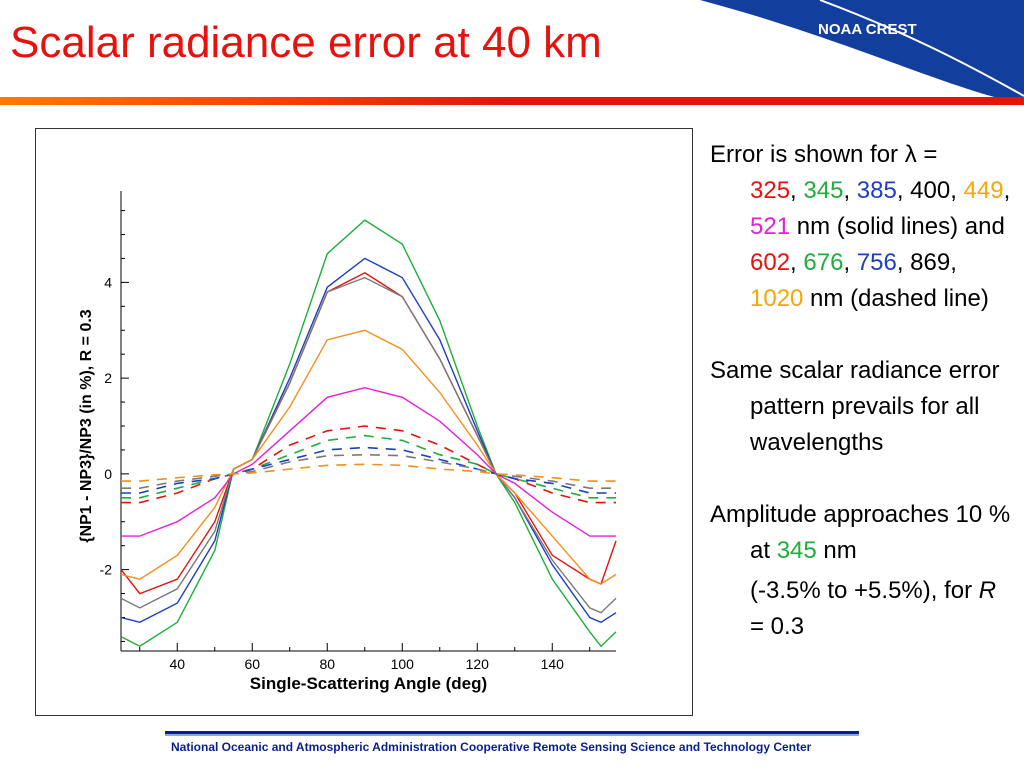 The image size is (1024, 768). Describe the element at coordinates (108, 474) in the screenshot. I see `y-tick-label: 0` at that location.